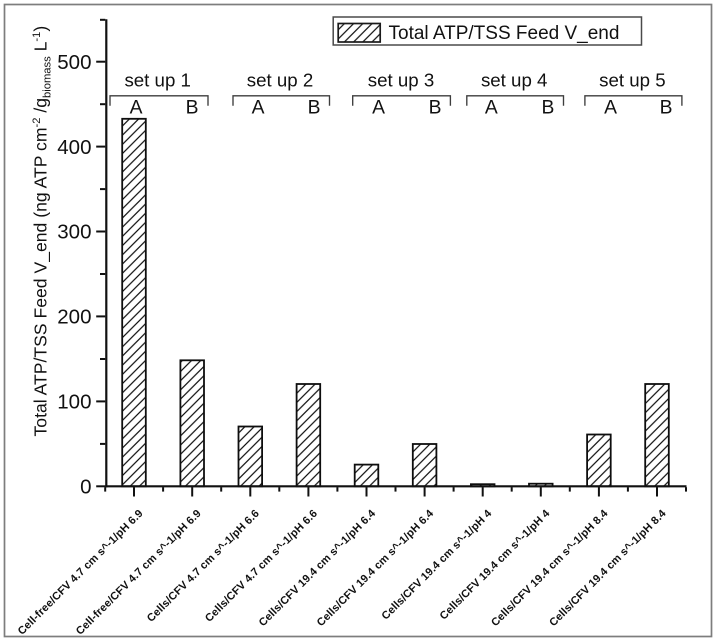  Describe the element at coordinates (74, 402) in the screenshot. I see `svg-text: 100` at that location.